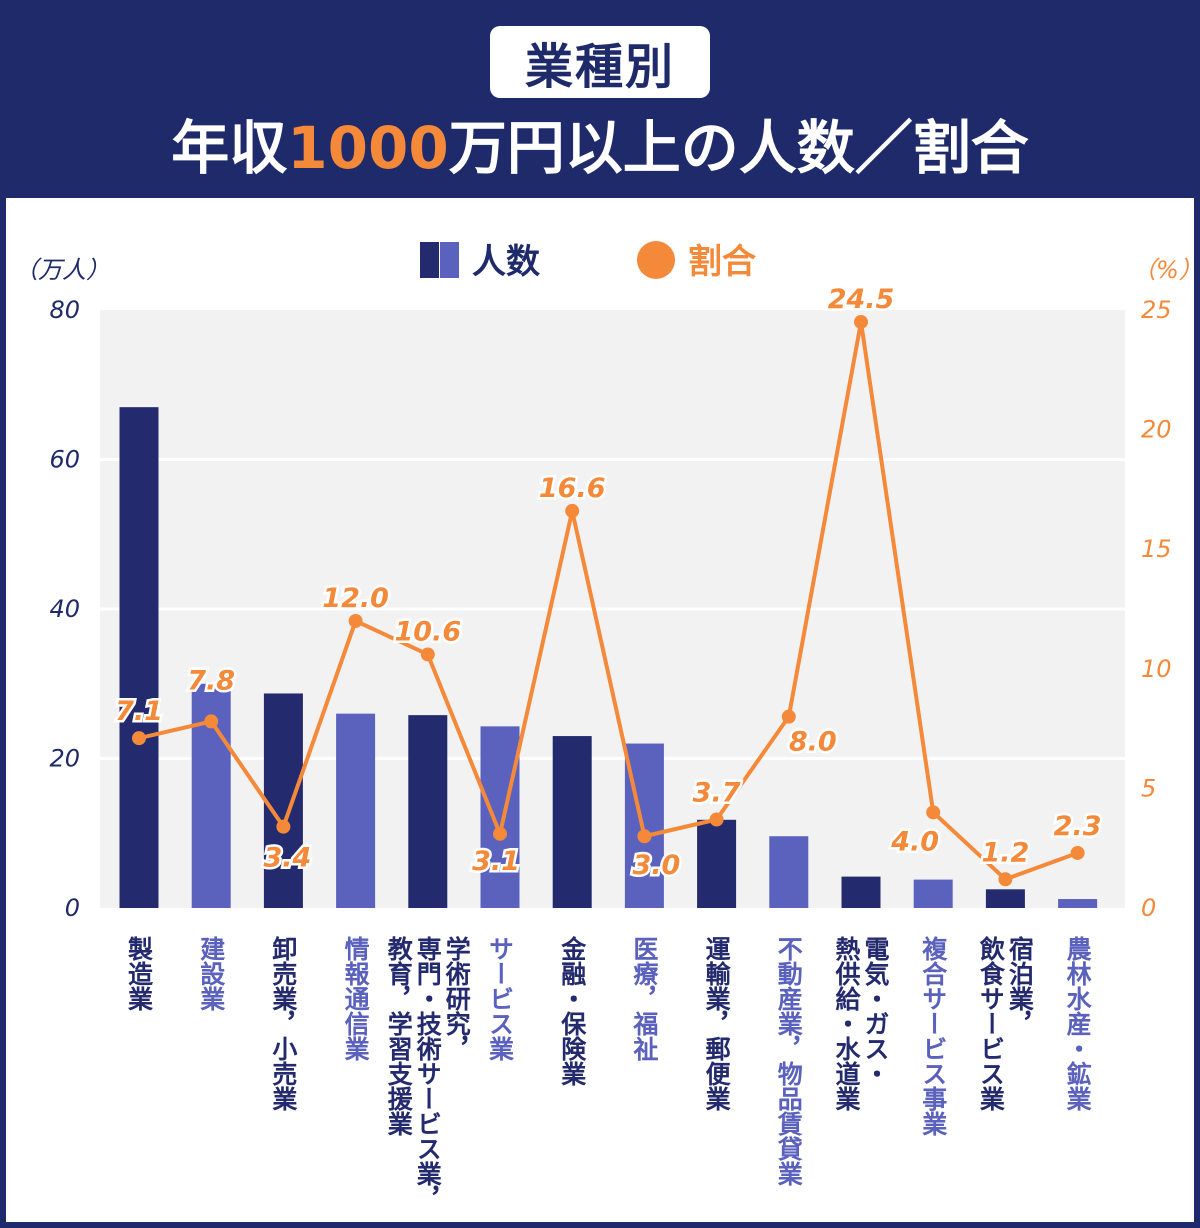 Image resolution: width=1200 pixels, height=1228 pixels. What do you see at coordinates (496, 861) in the screenshot?
I see `ratio-data-label: 3.1` at bounding box center [496, 861].